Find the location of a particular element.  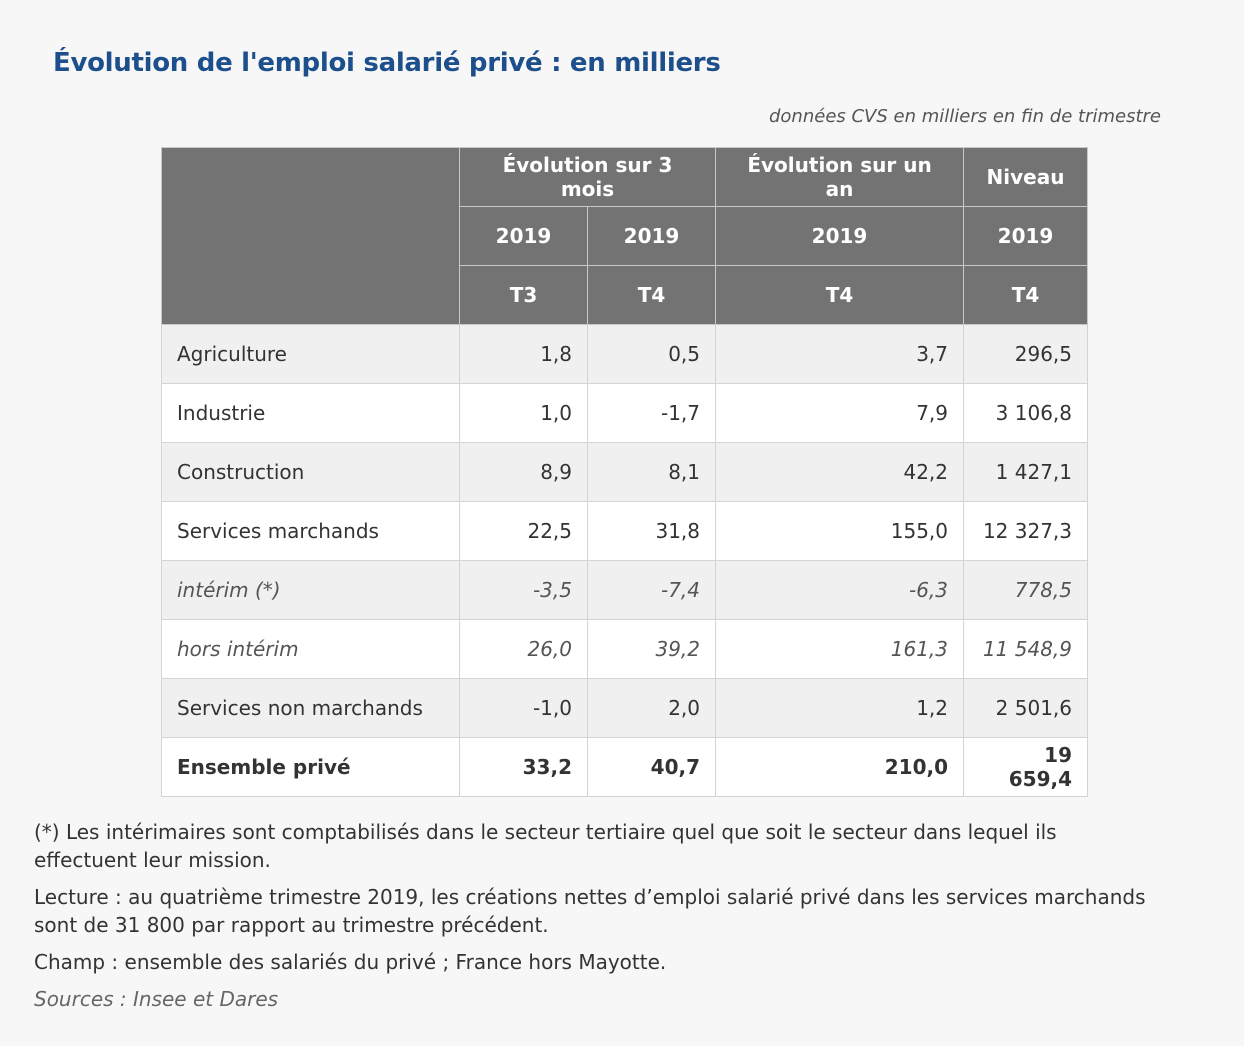

table-row: Services marchands 22,5 31,8 155,0 12 327,3 is located at coordinates (625, 531).